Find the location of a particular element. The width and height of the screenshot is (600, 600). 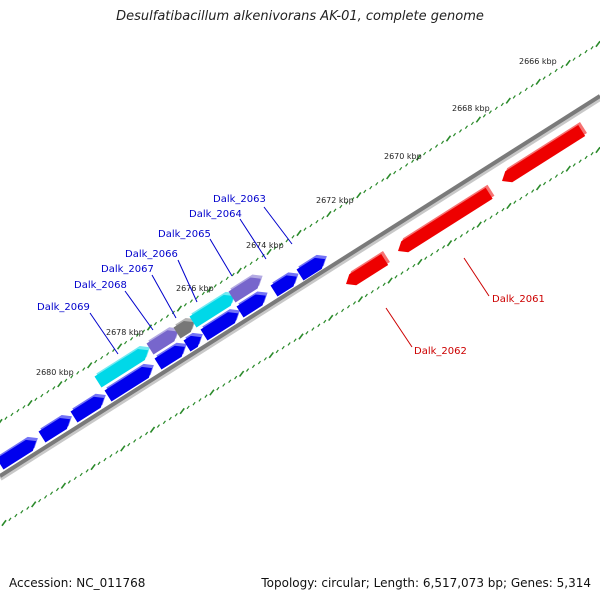

leader-line-dalk-2062 is located at coordinates (399, 327).